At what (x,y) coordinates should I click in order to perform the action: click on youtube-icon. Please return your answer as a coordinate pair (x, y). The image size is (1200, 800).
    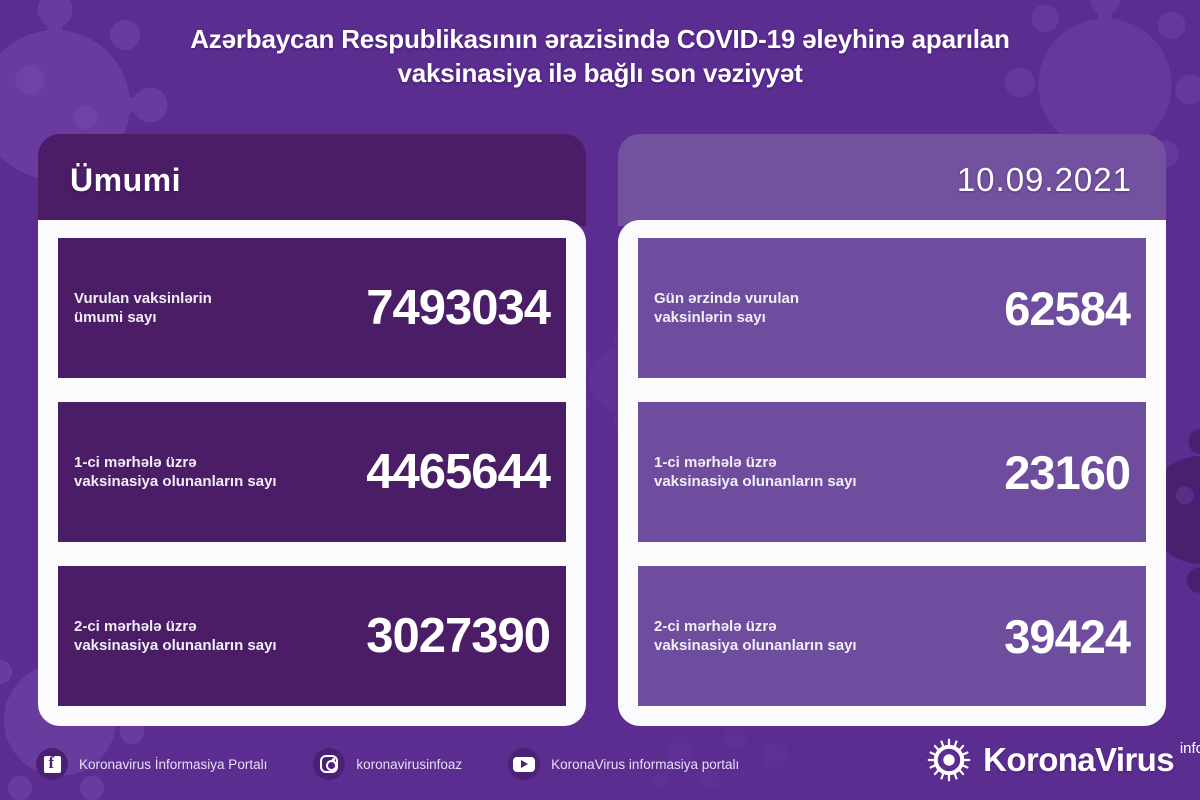
    Looking at the image, I should click on (524, 764).